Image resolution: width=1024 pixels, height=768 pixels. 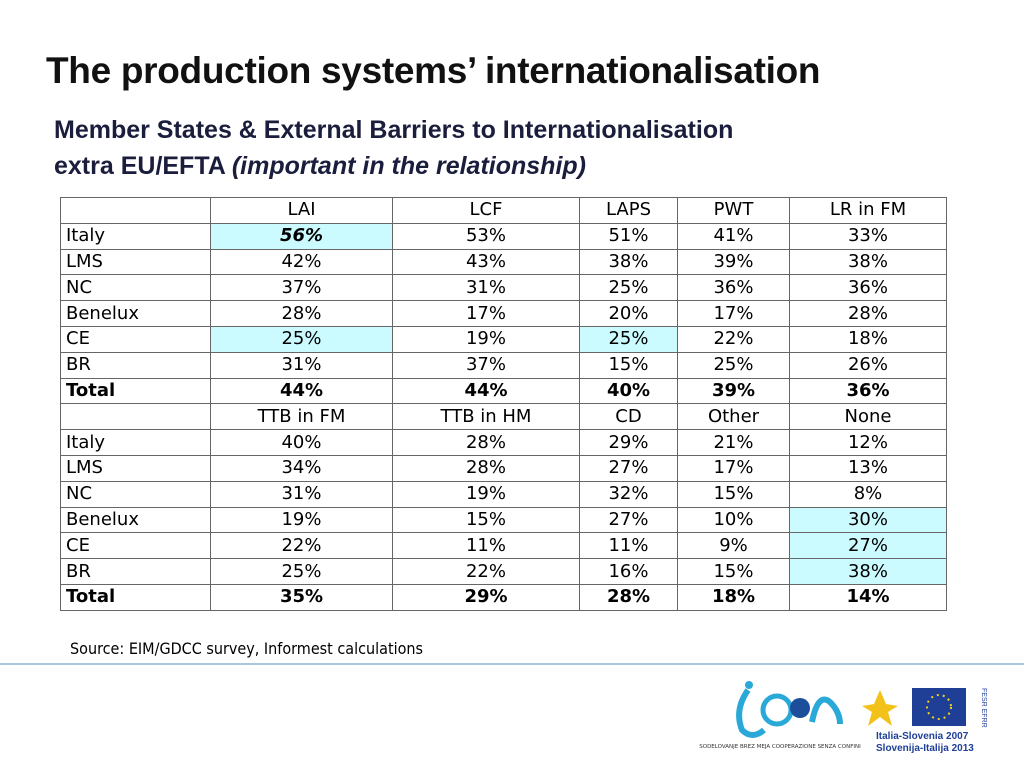 I want to click on header-cell: LAI, so click(x=301, y=210).